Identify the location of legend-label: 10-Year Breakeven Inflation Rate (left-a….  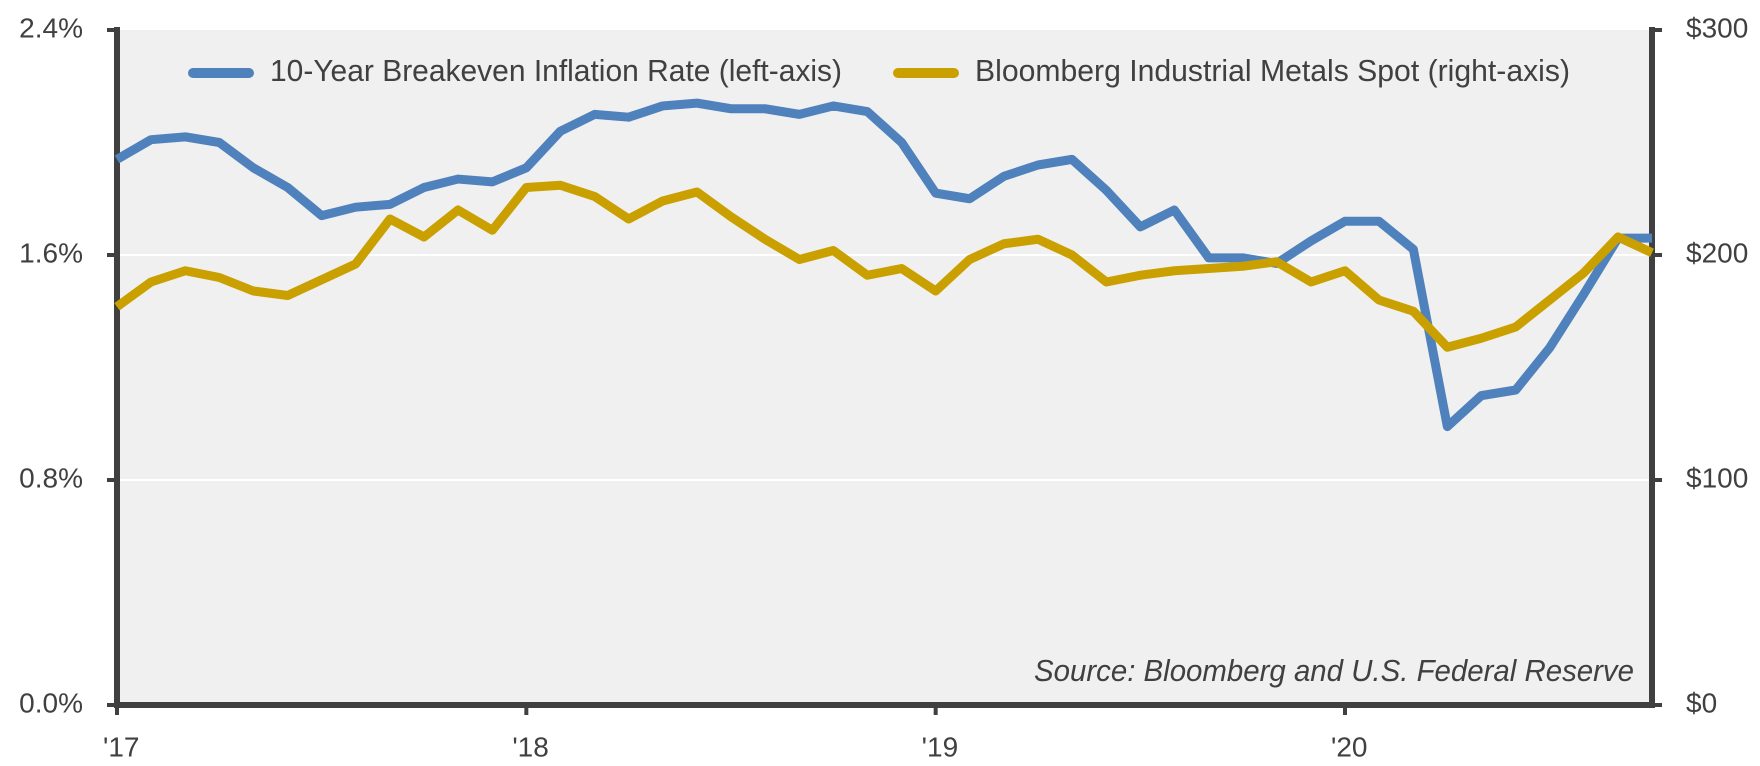
(556, 70).